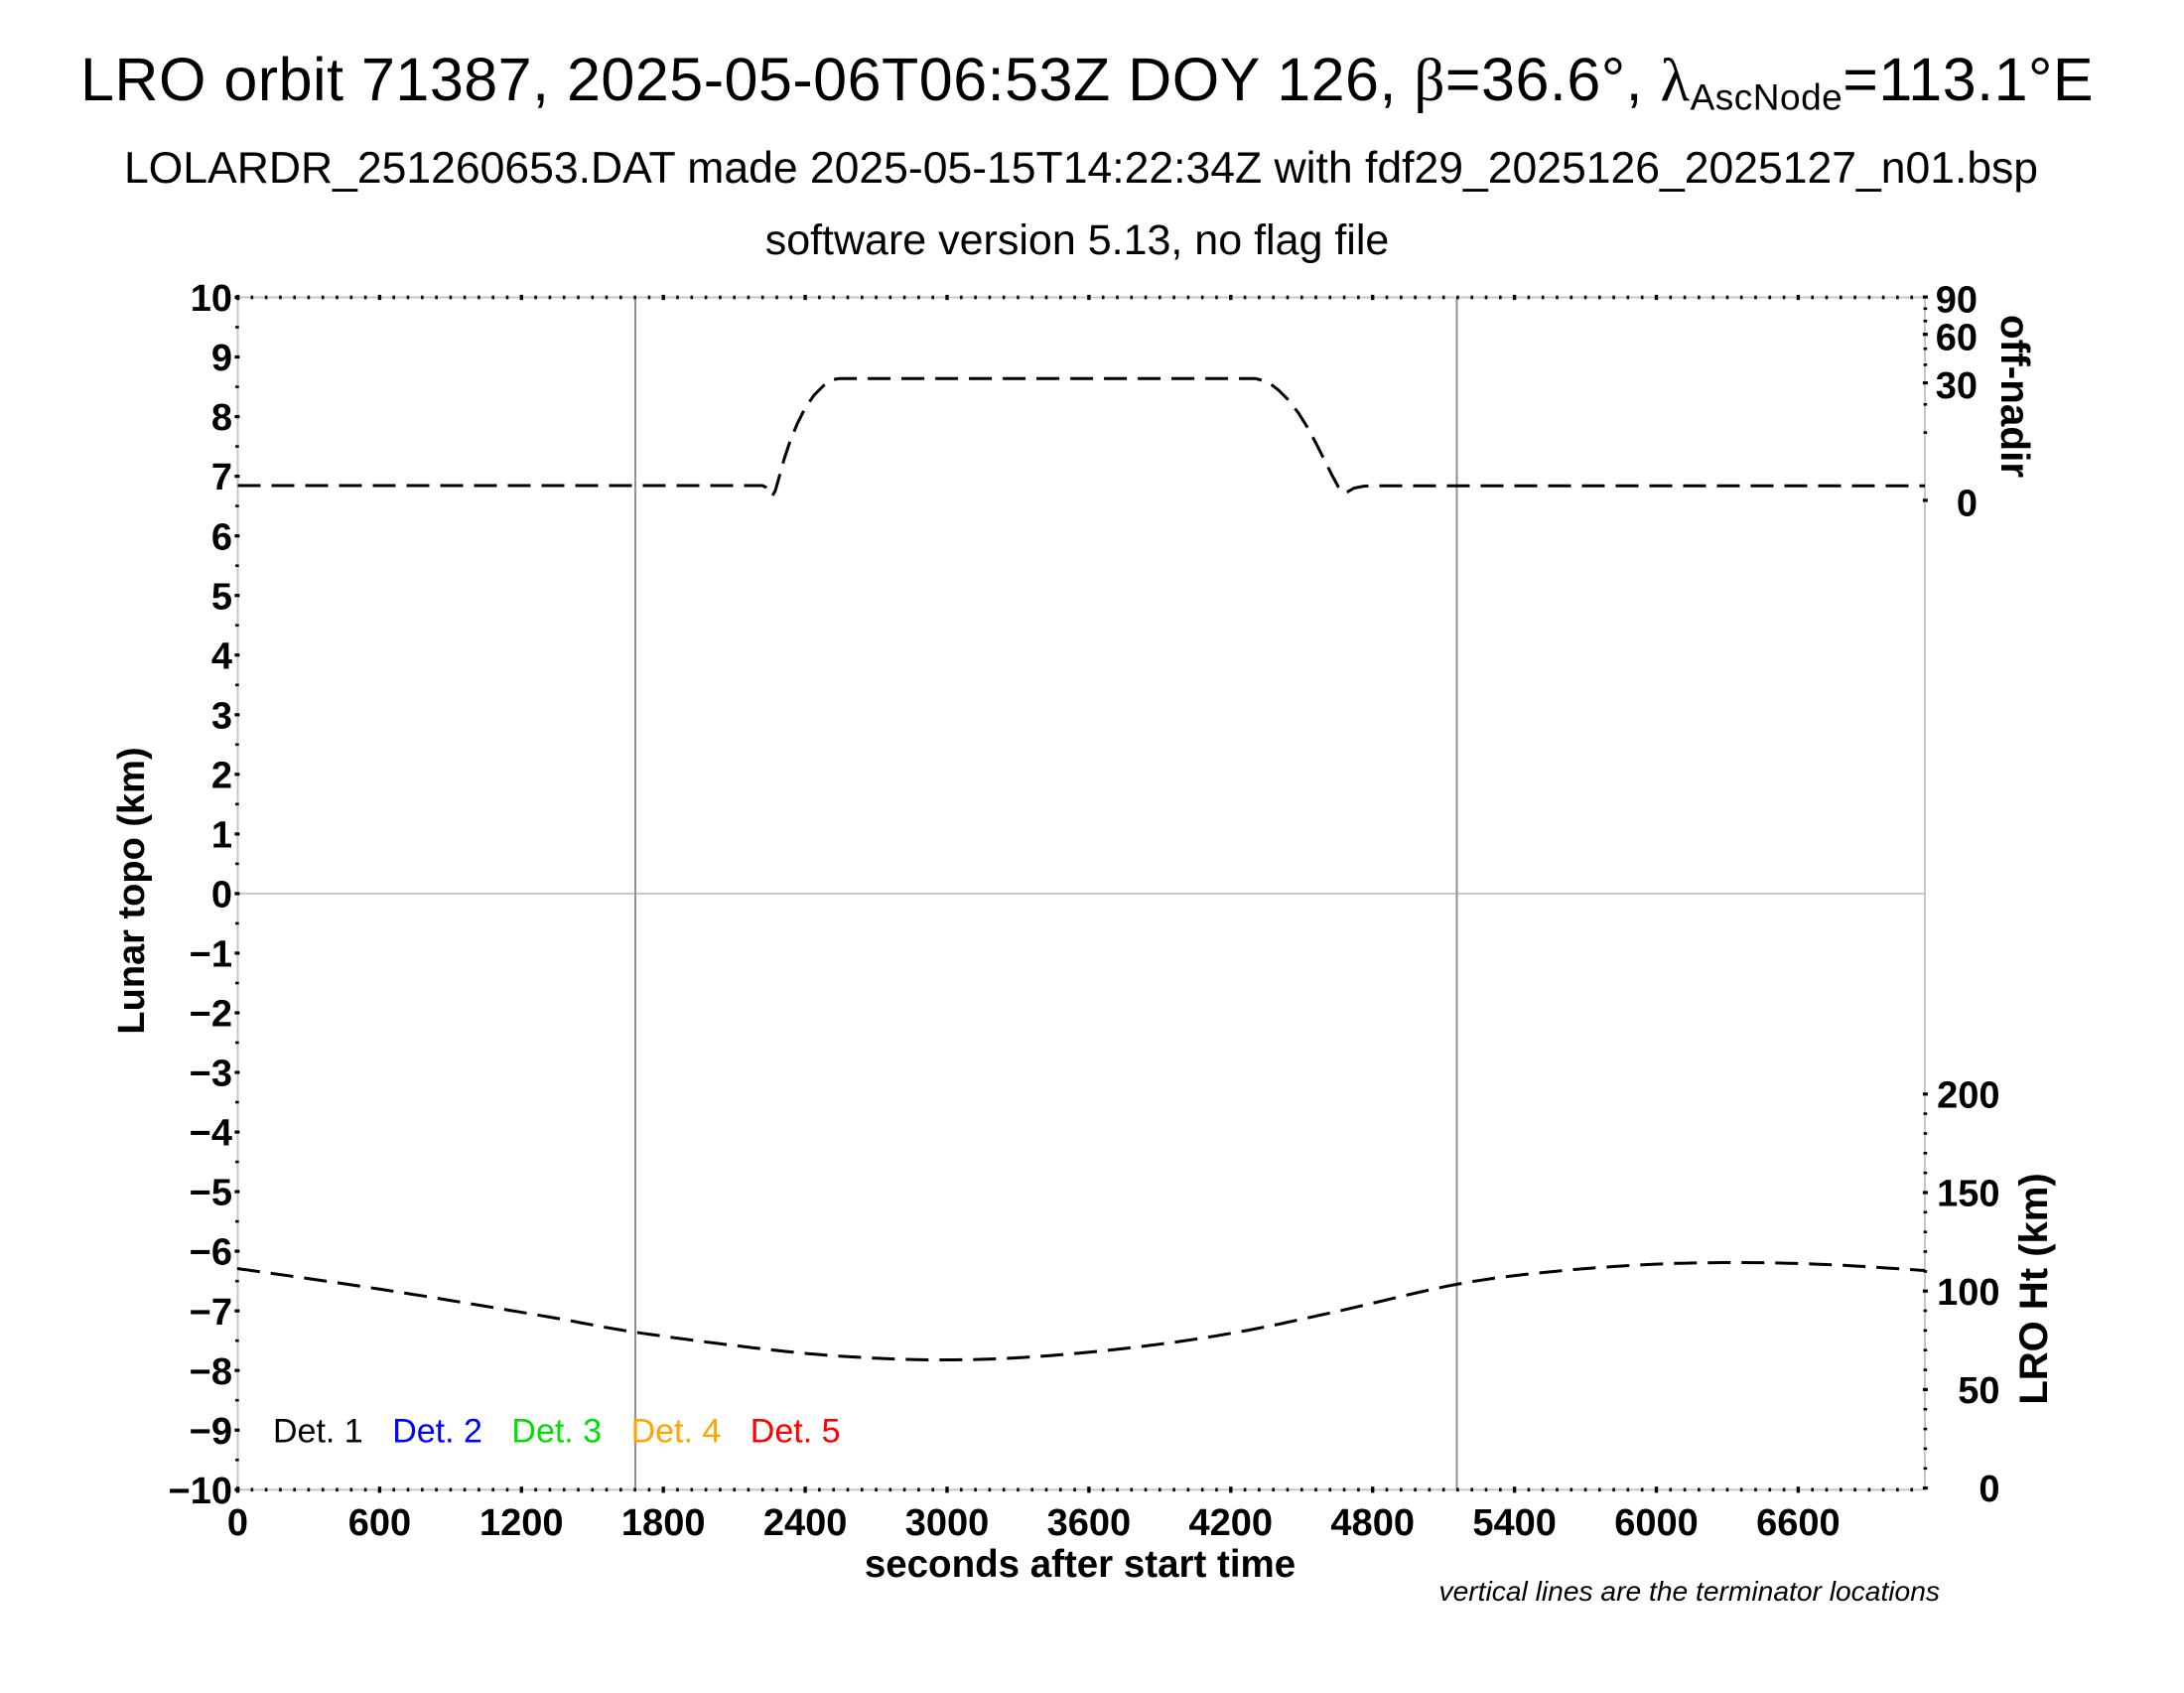 The height and width of the screenshot is (1693, 2184). What do you see at coordinates (676, 1431) in the screenshot?
I see `svg-text: Det. 4` at bounding box center [676, 1431].